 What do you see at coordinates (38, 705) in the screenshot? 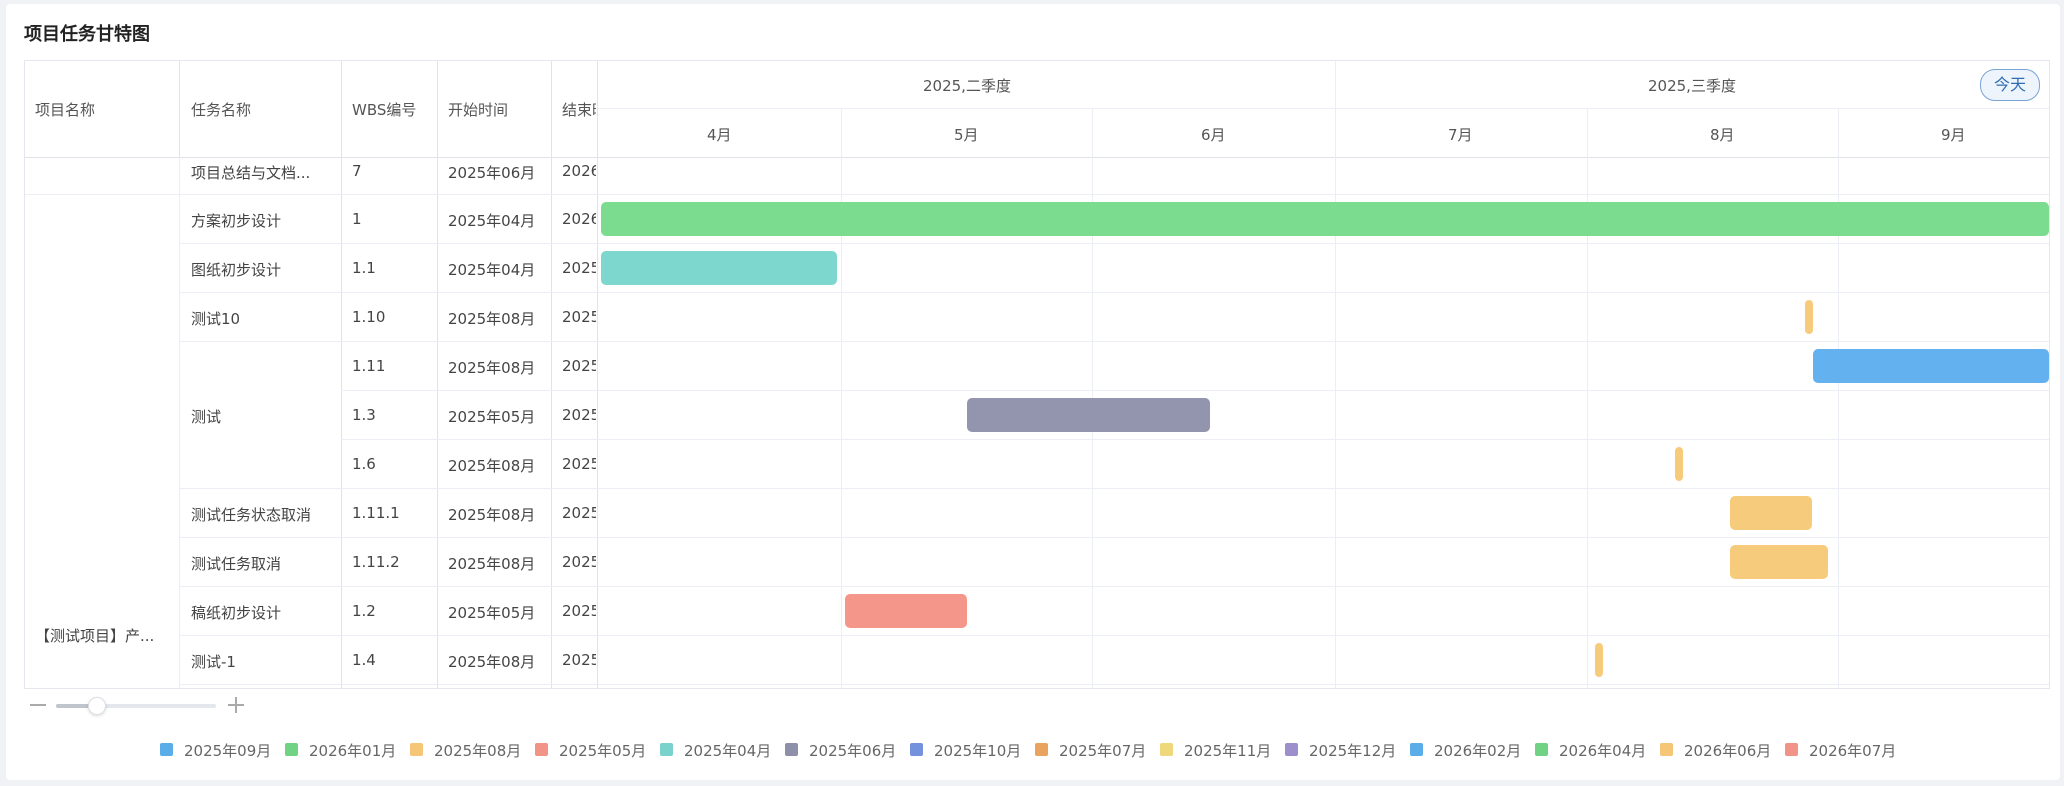
I see `zoom-out-icon` at bounding box center [38, 705].